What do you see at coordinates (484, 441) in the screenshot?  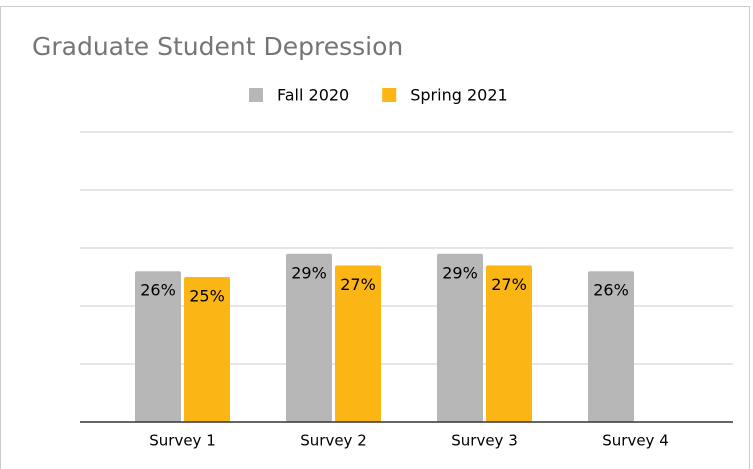 I see `x-tick-label: Survey 3` at bounding box center [484, 441].